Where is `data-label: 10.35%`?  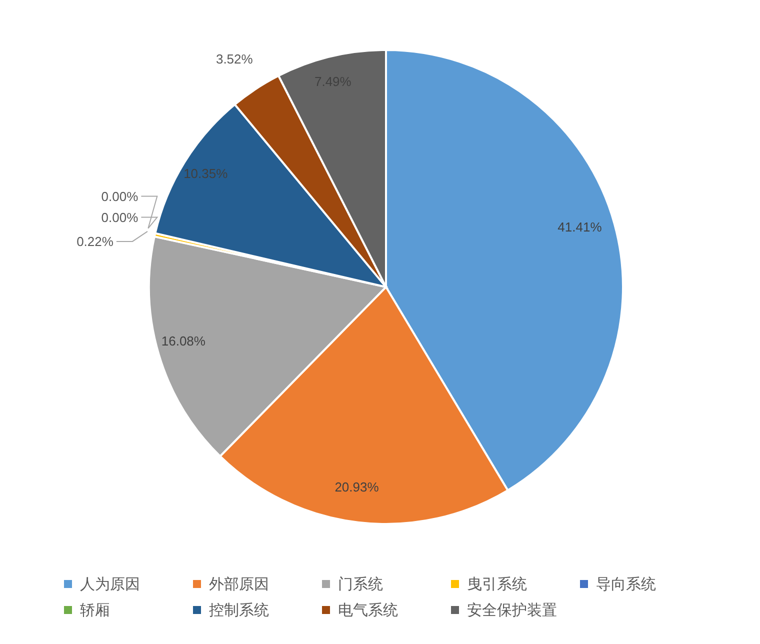
data-label: 10.35% is located at coordinates (206, 174).